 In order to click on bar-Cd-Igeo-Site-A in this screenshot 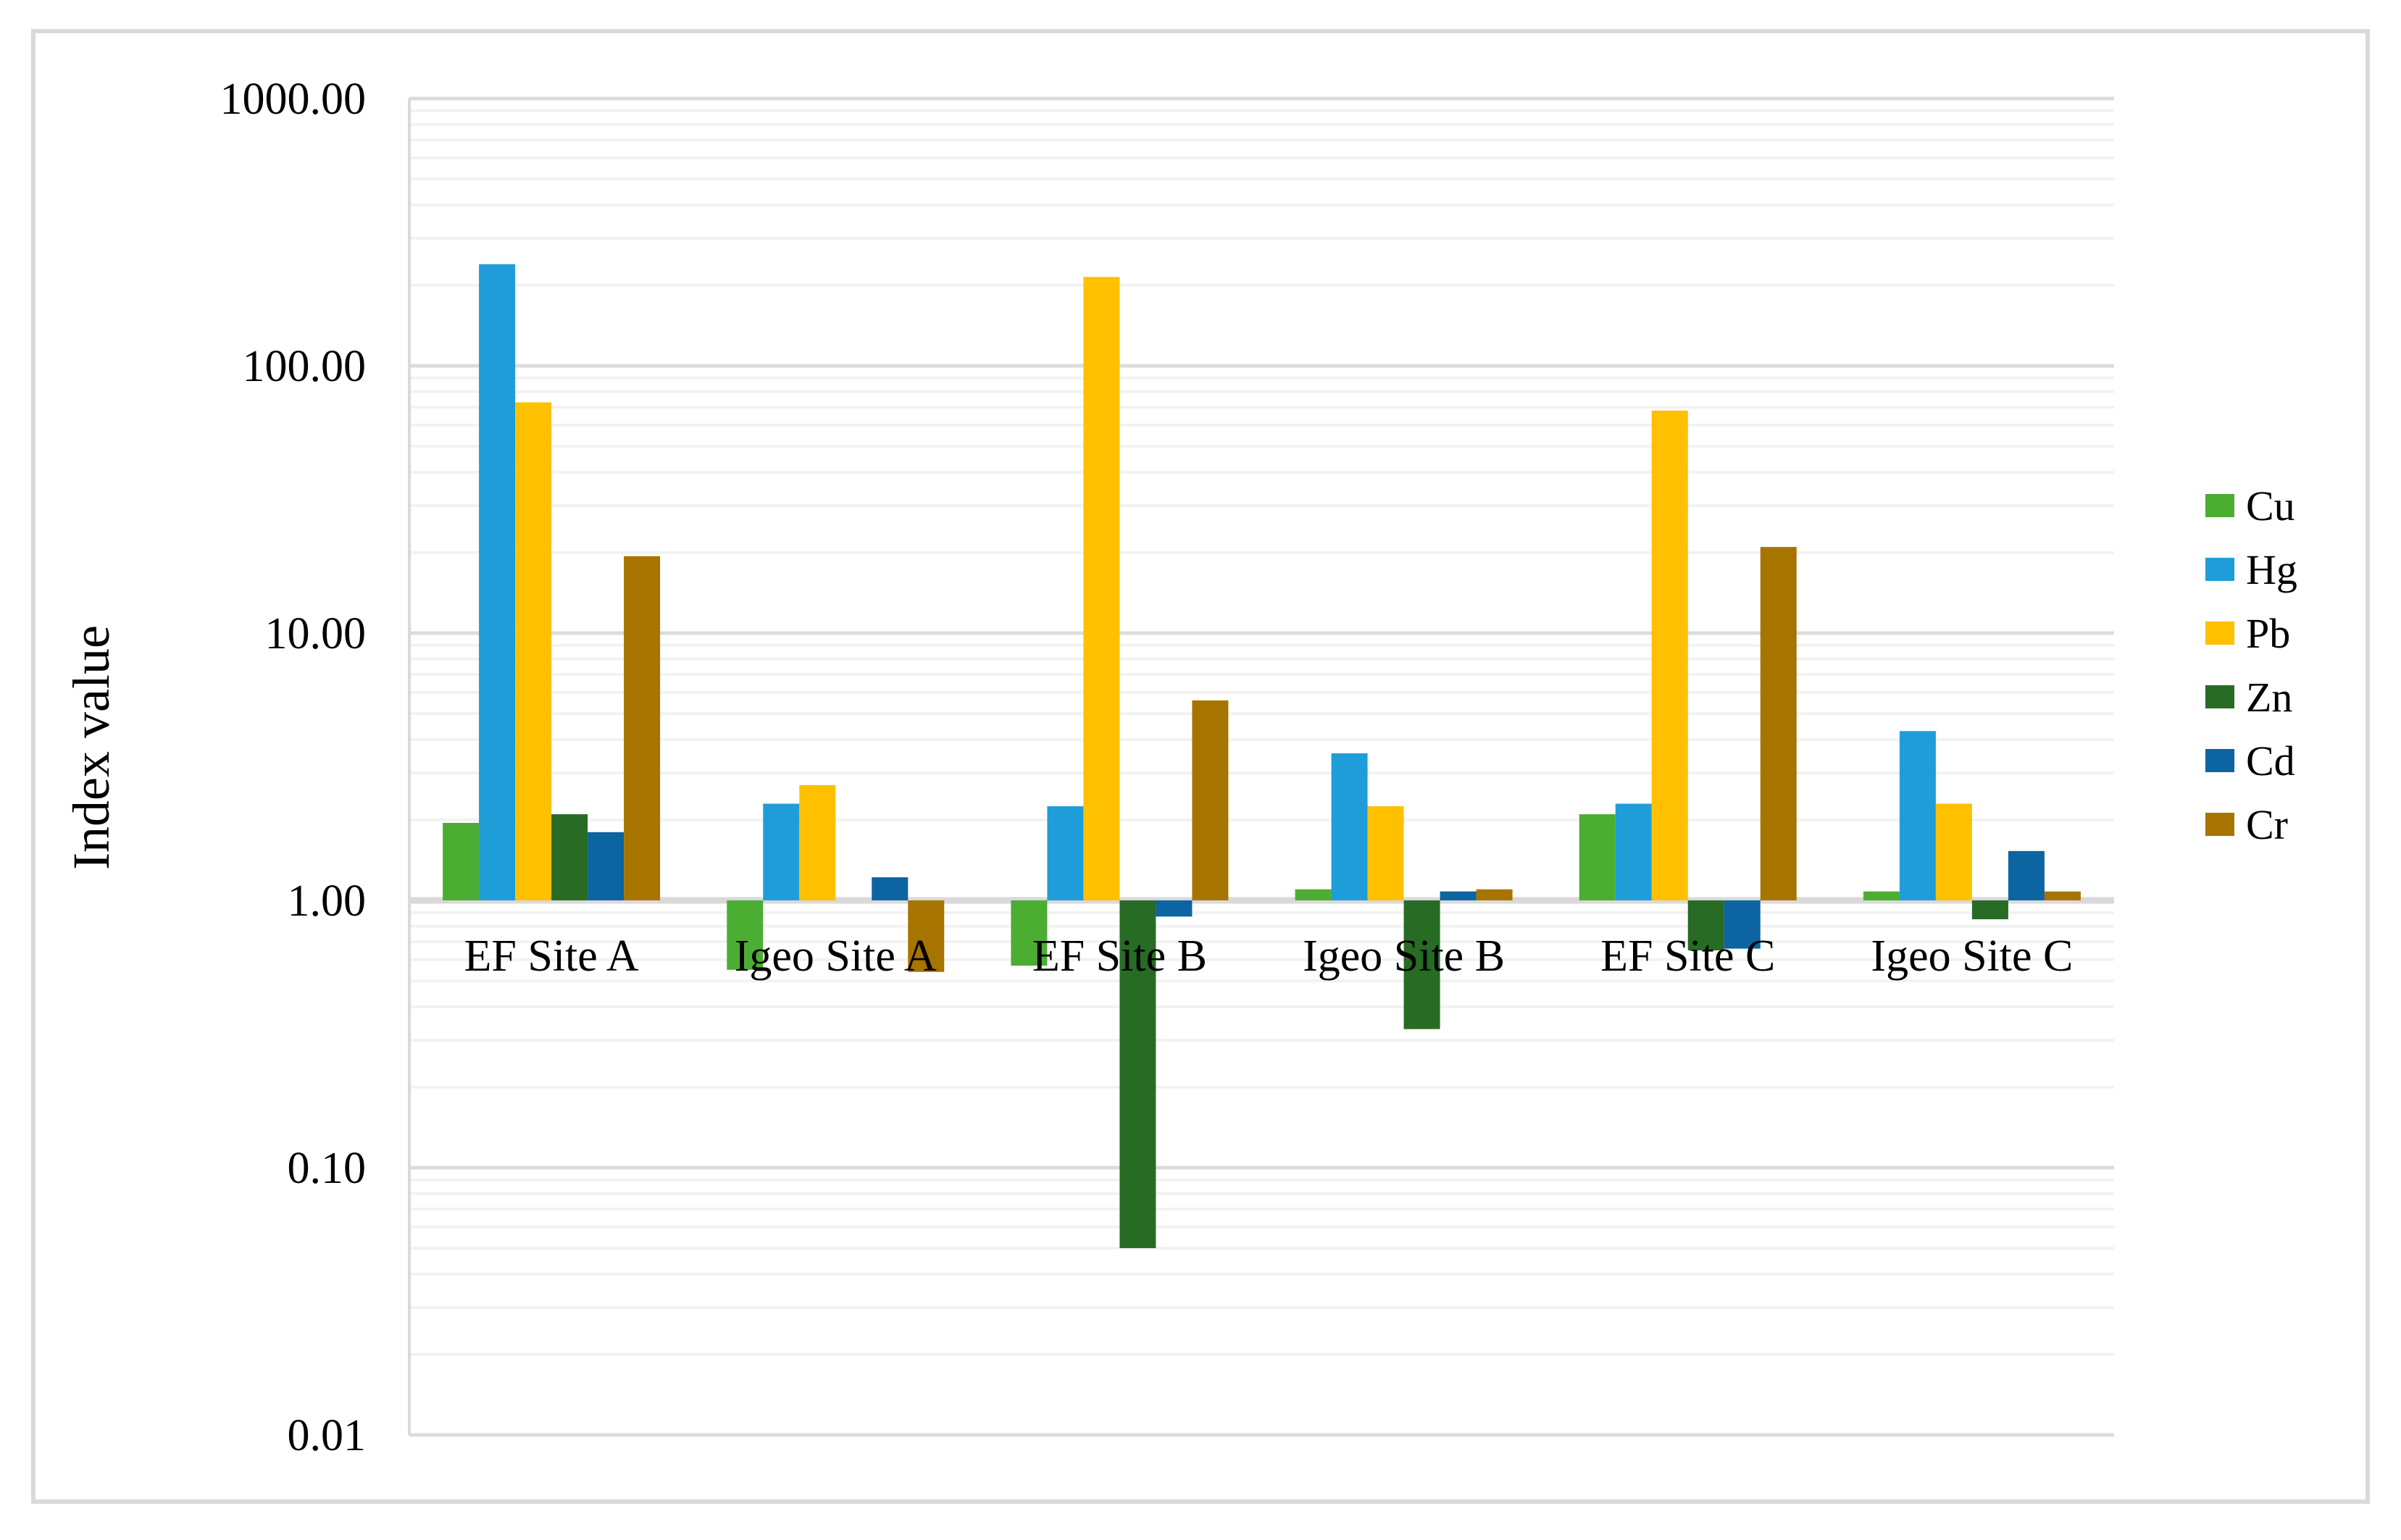, I will do `click(890, 888)`.